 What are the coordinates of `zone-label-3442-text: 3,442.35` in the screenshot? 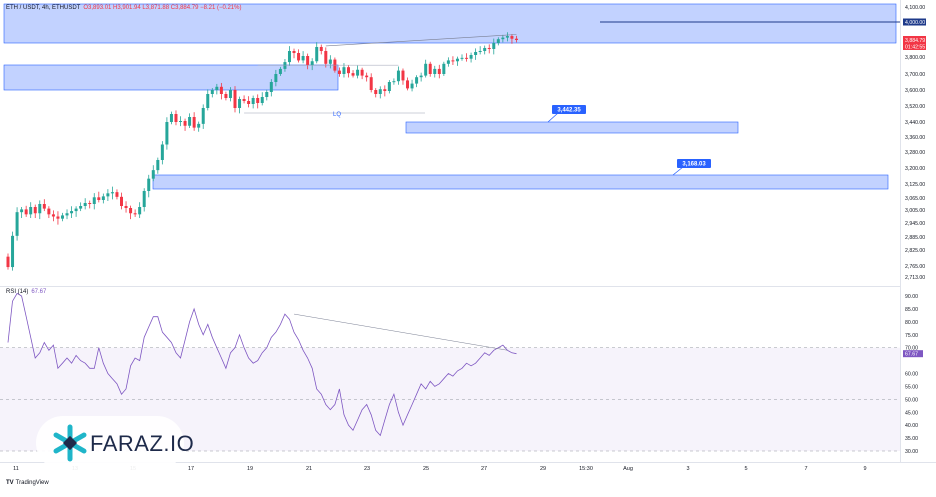 It's located at (569, 111).